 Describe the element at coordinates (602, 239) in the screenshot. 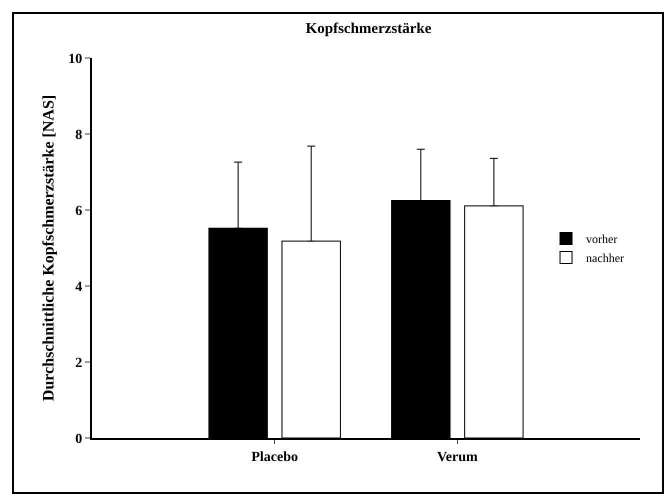

I see `legend-label: vorher` at that location.